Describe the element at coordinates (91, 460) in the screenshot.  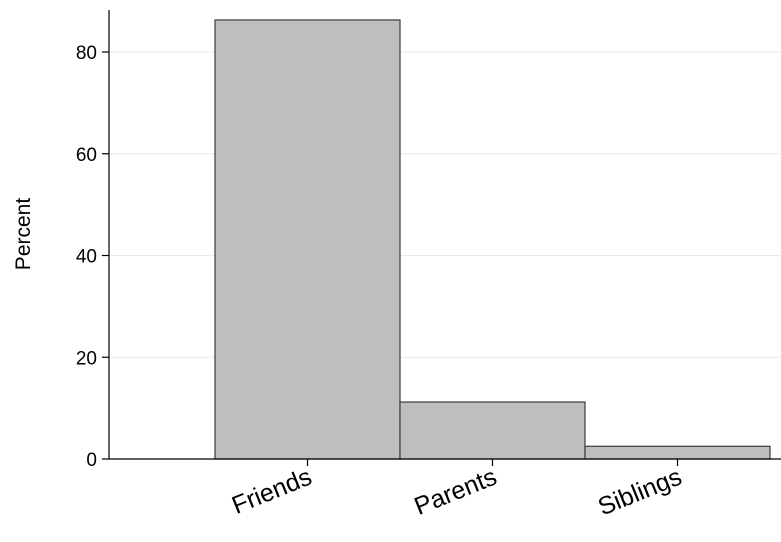
I see `y-tick-label: 0` at that location.